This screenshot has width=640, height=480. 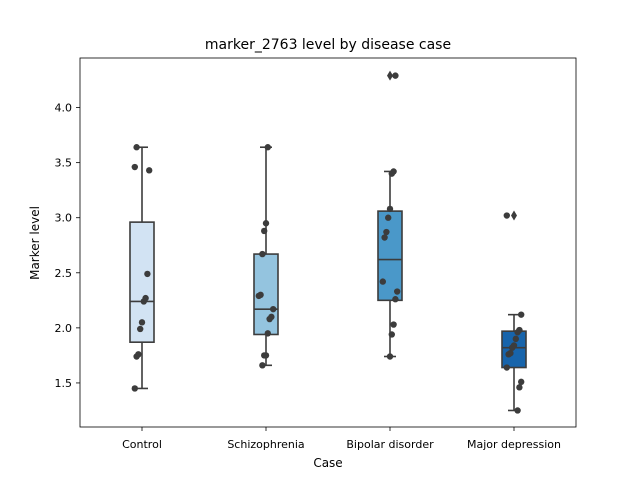 What do you see at coordinates (64, 163) in the screenshot?
I see `y-tick-label: 3.5` at bounding box center [64, 163].